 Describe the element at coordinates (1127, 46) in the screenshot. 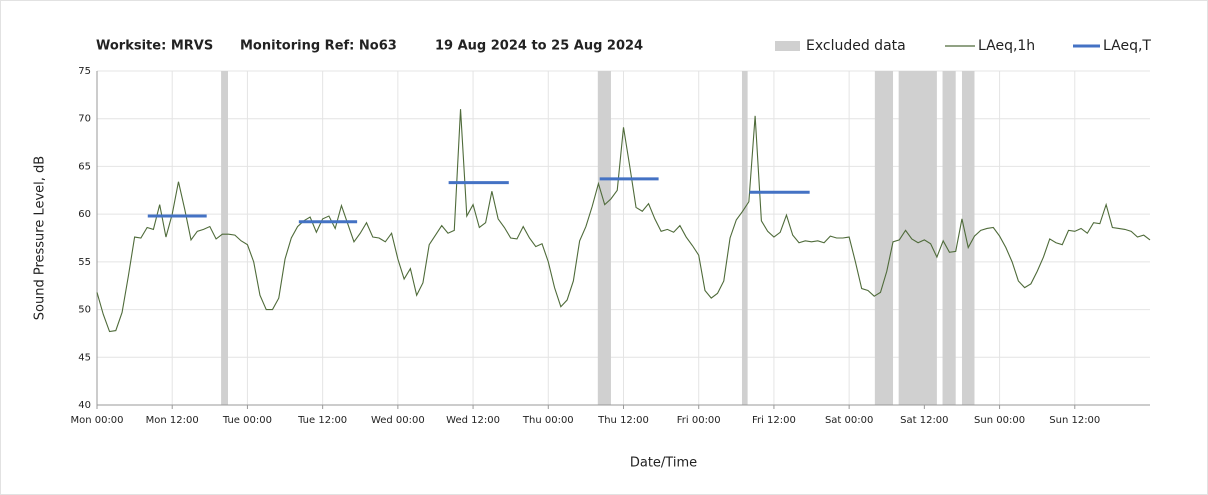

I see `legend-label: LAeq,T` at that location.